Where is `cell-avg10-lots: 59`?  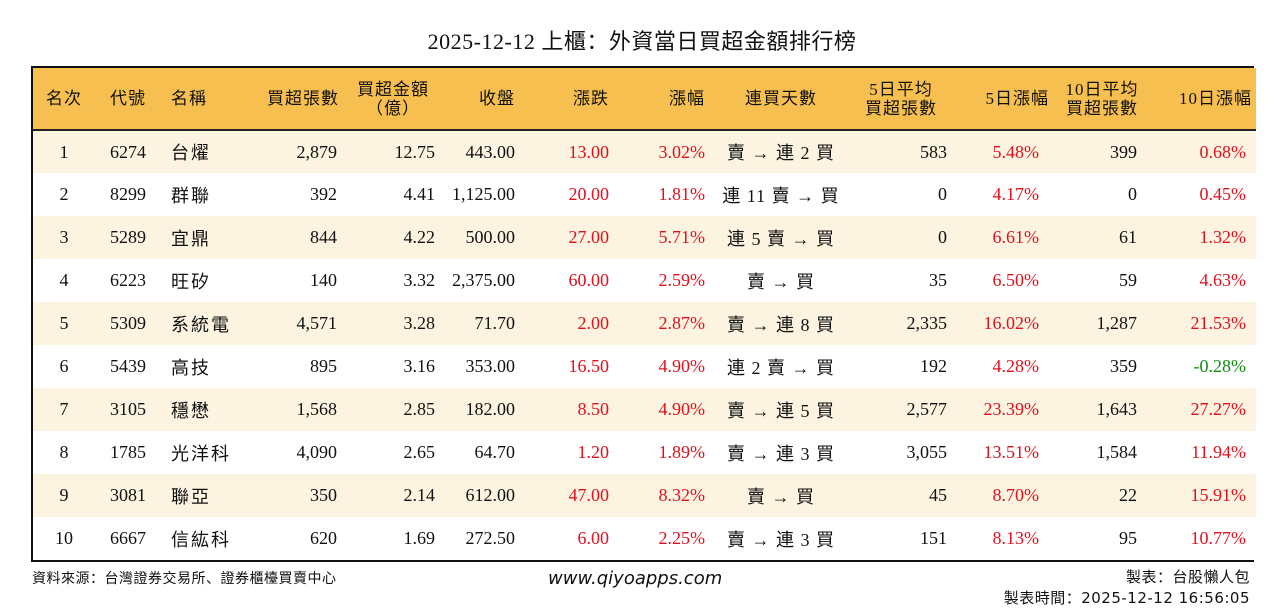
cell-avg10-lots: 59 is located at coordinates (1128, 280).